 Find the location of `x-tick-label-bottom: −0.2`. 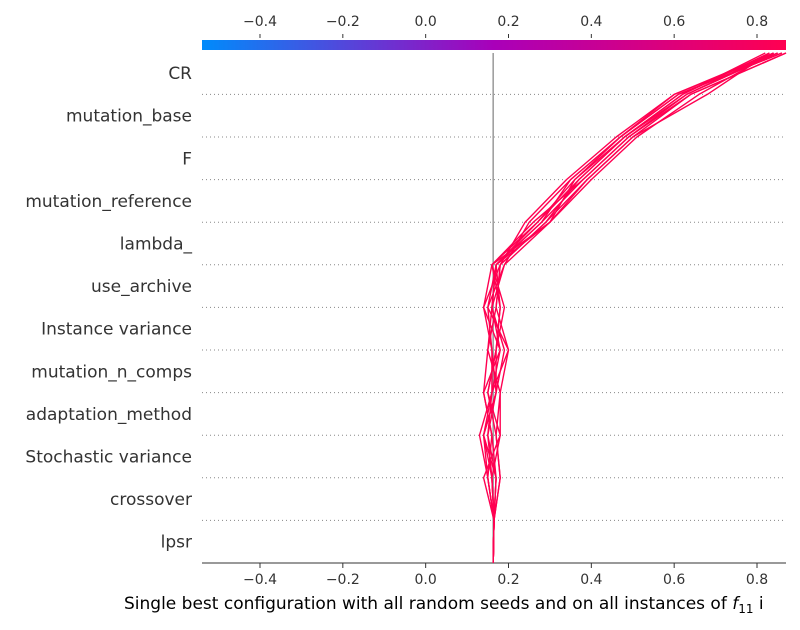

x-tick-label-bottom: −0.2 is located at coordinates (343, 580).